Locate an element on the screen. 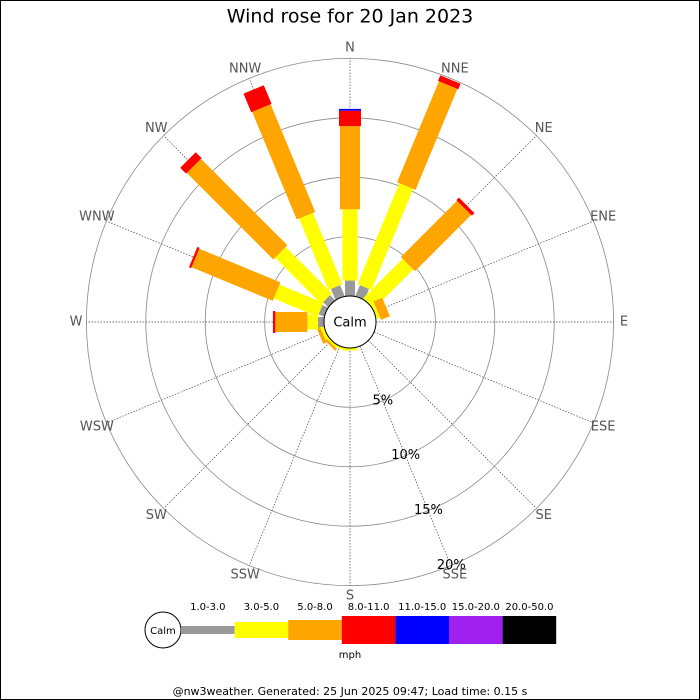  direction-label: SE is located at coordinates (544, 515).